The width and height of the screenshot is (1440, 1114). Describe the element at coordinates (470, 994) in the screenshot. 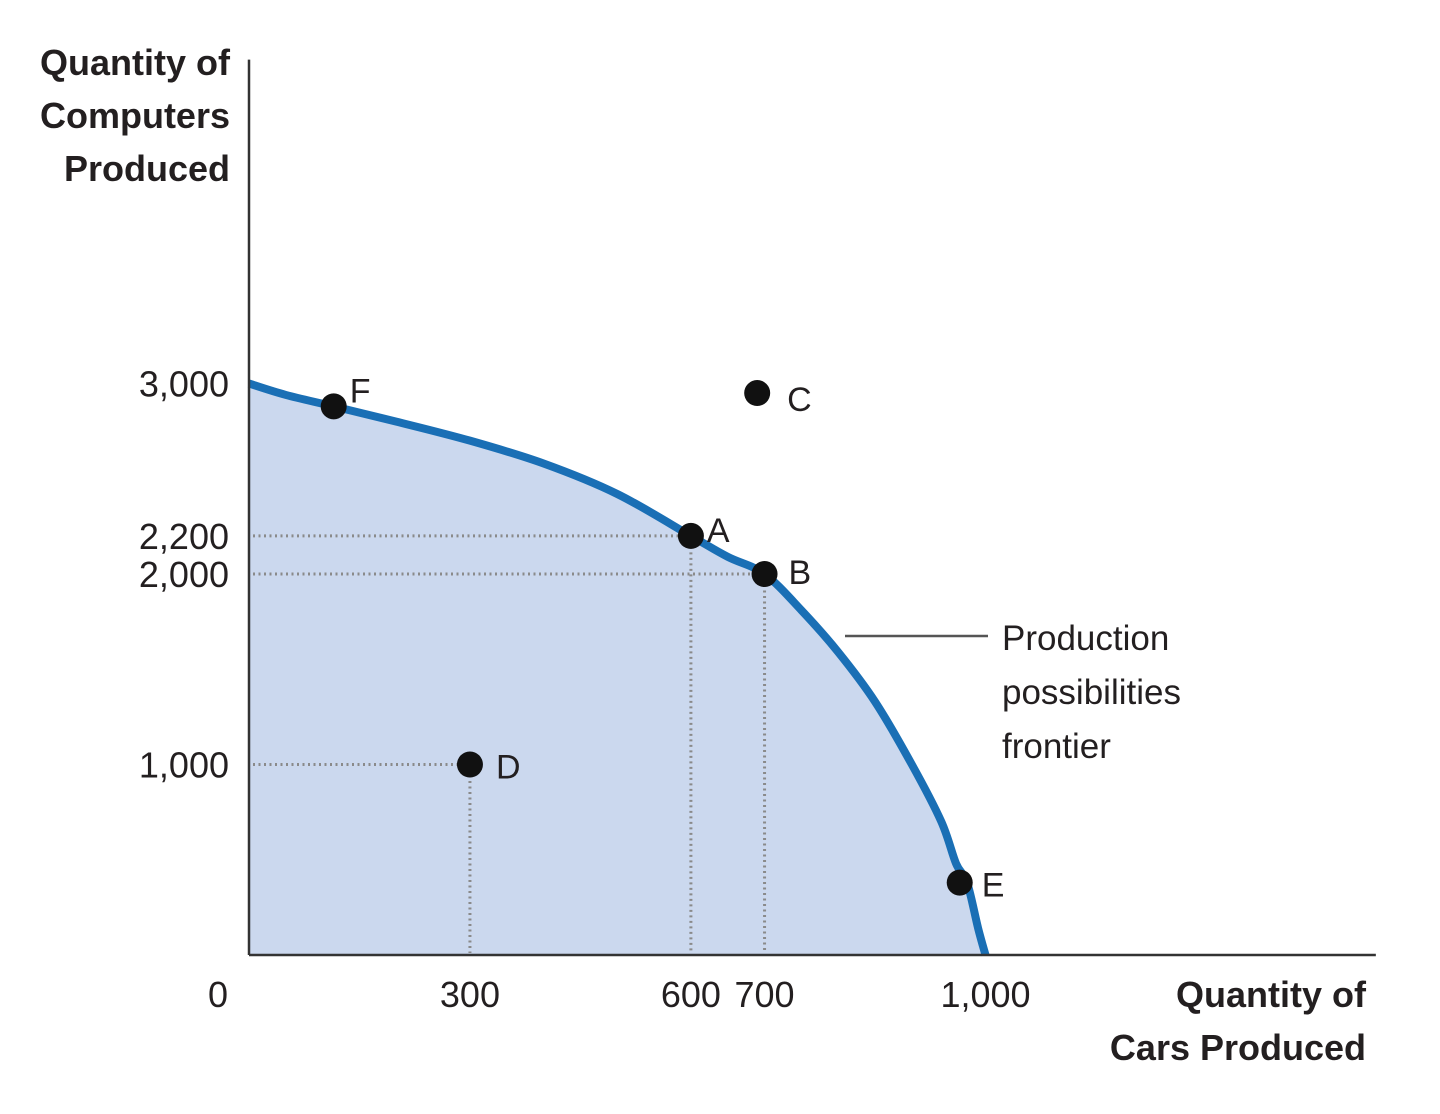

I see `x-tick-label: 300` at that location.